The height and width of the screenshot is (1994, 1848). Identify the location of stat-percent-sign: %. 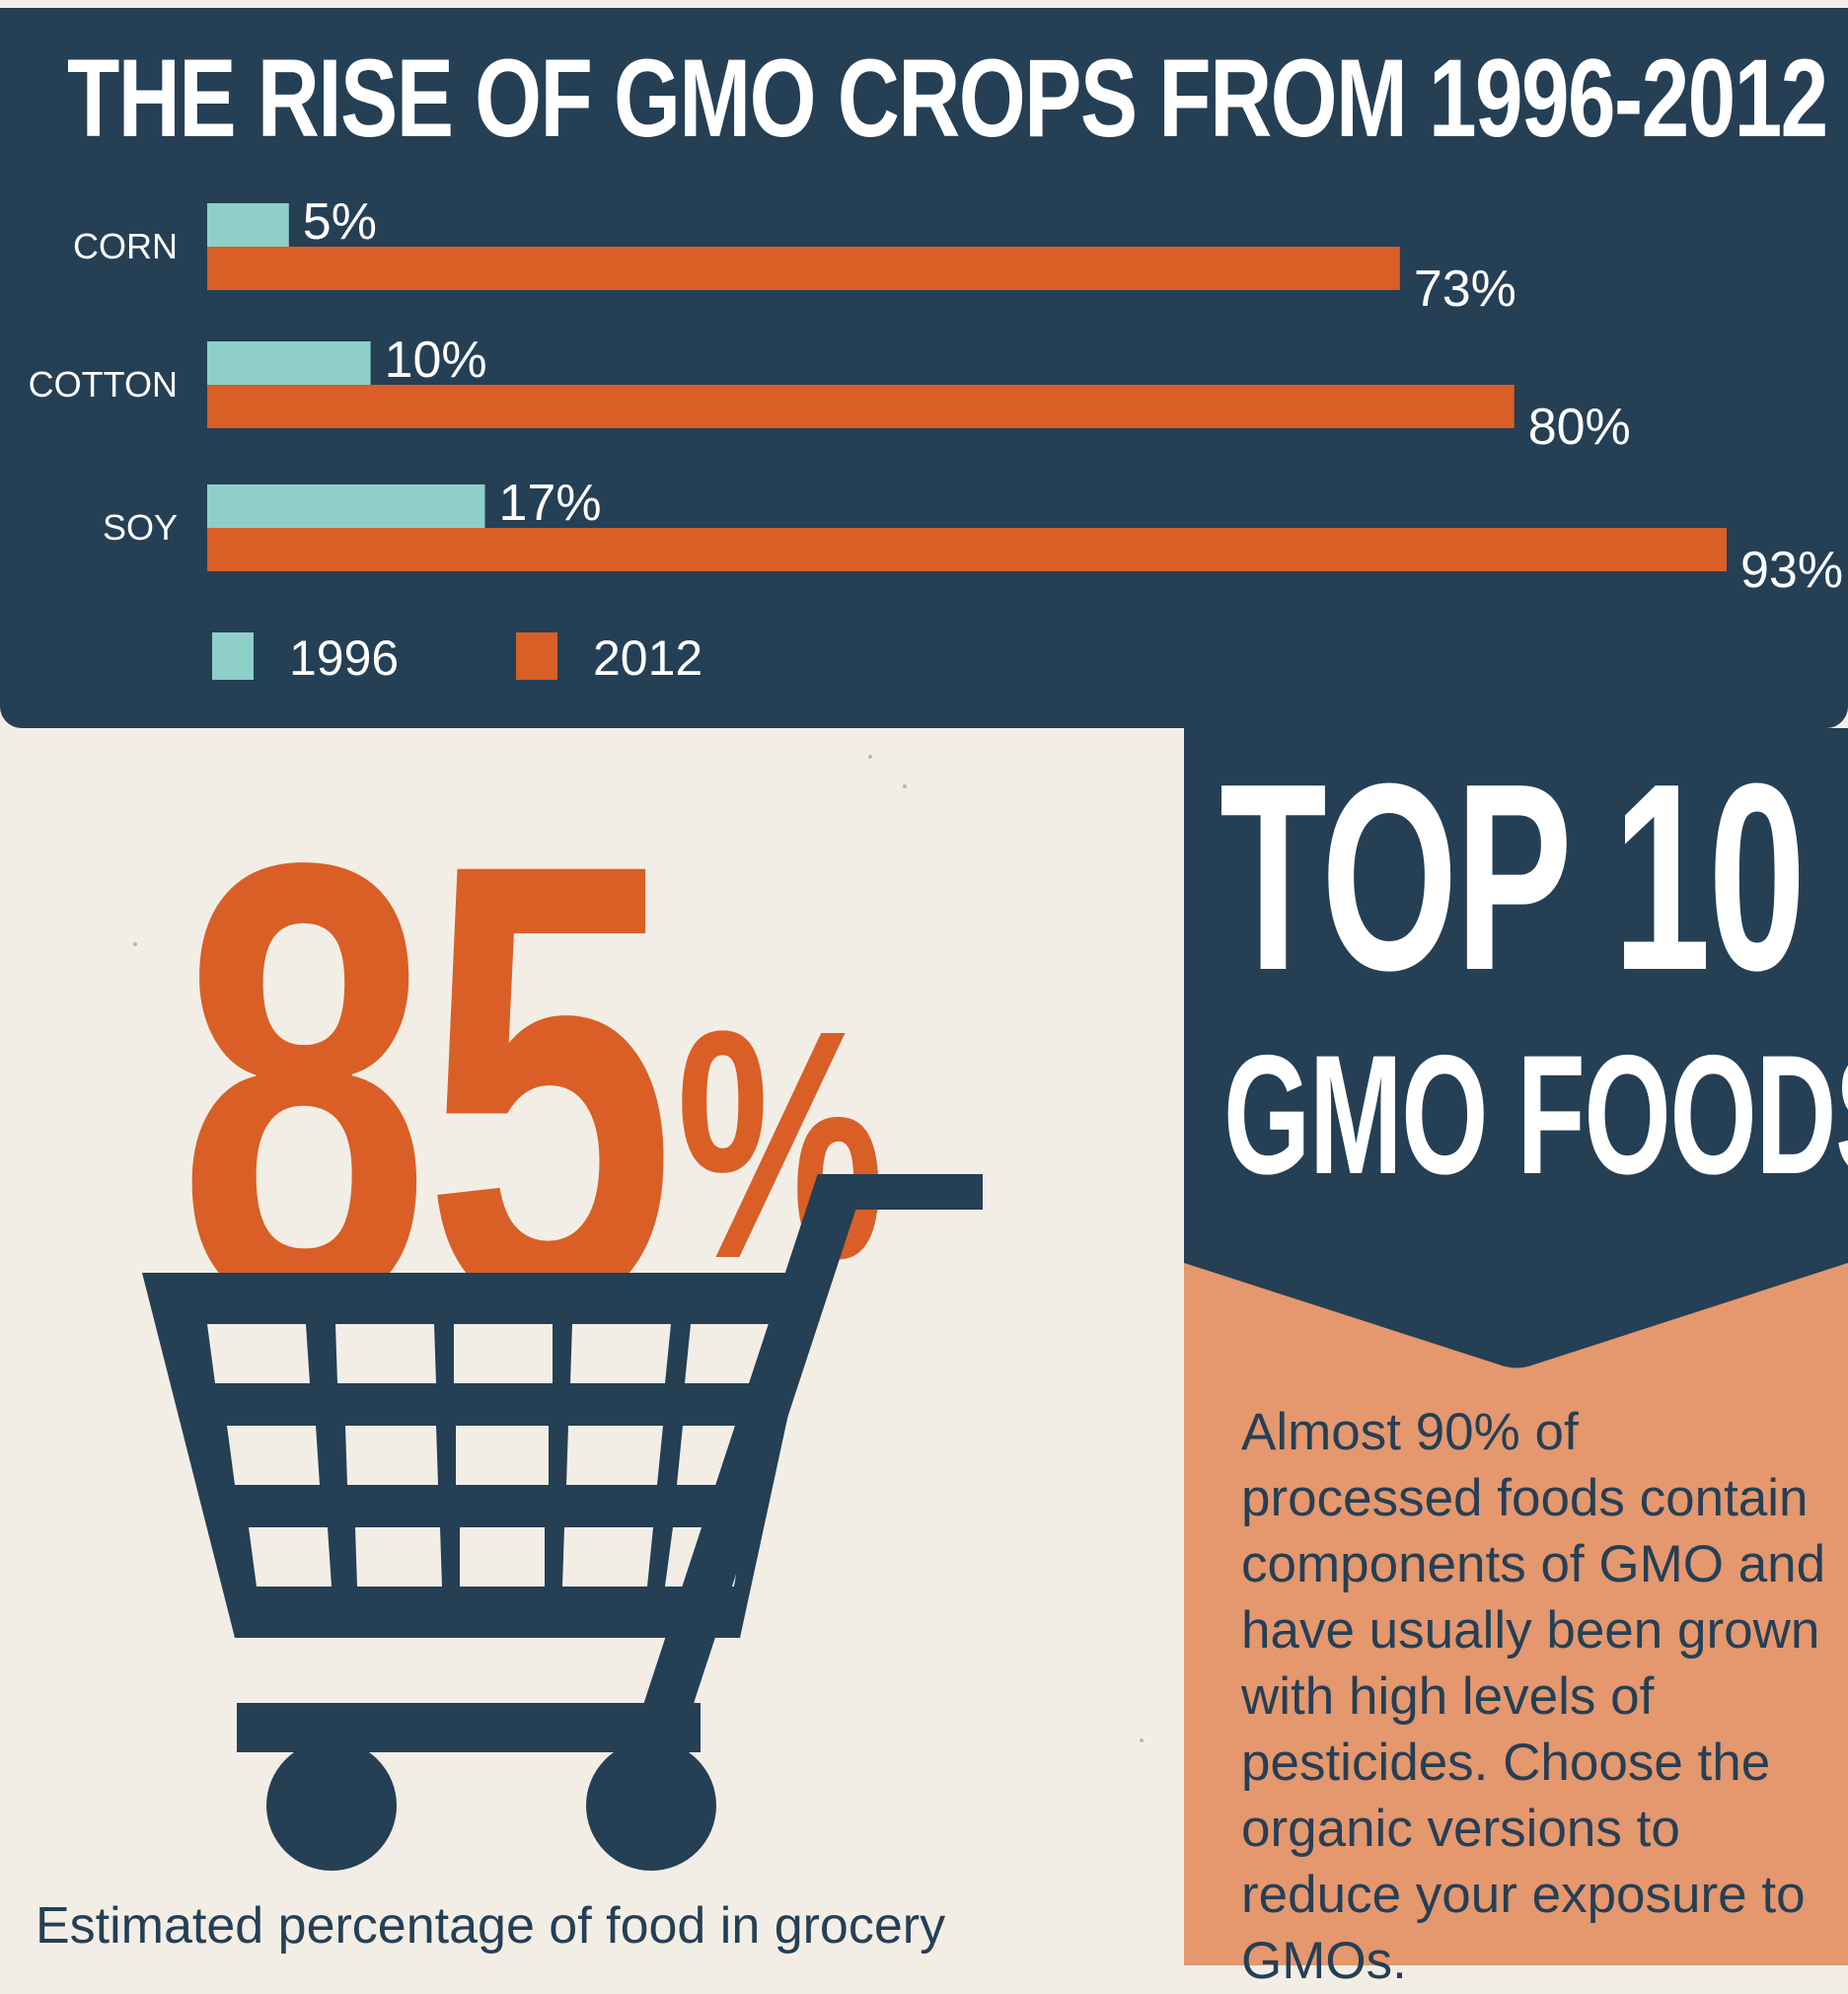
(780, 1144).